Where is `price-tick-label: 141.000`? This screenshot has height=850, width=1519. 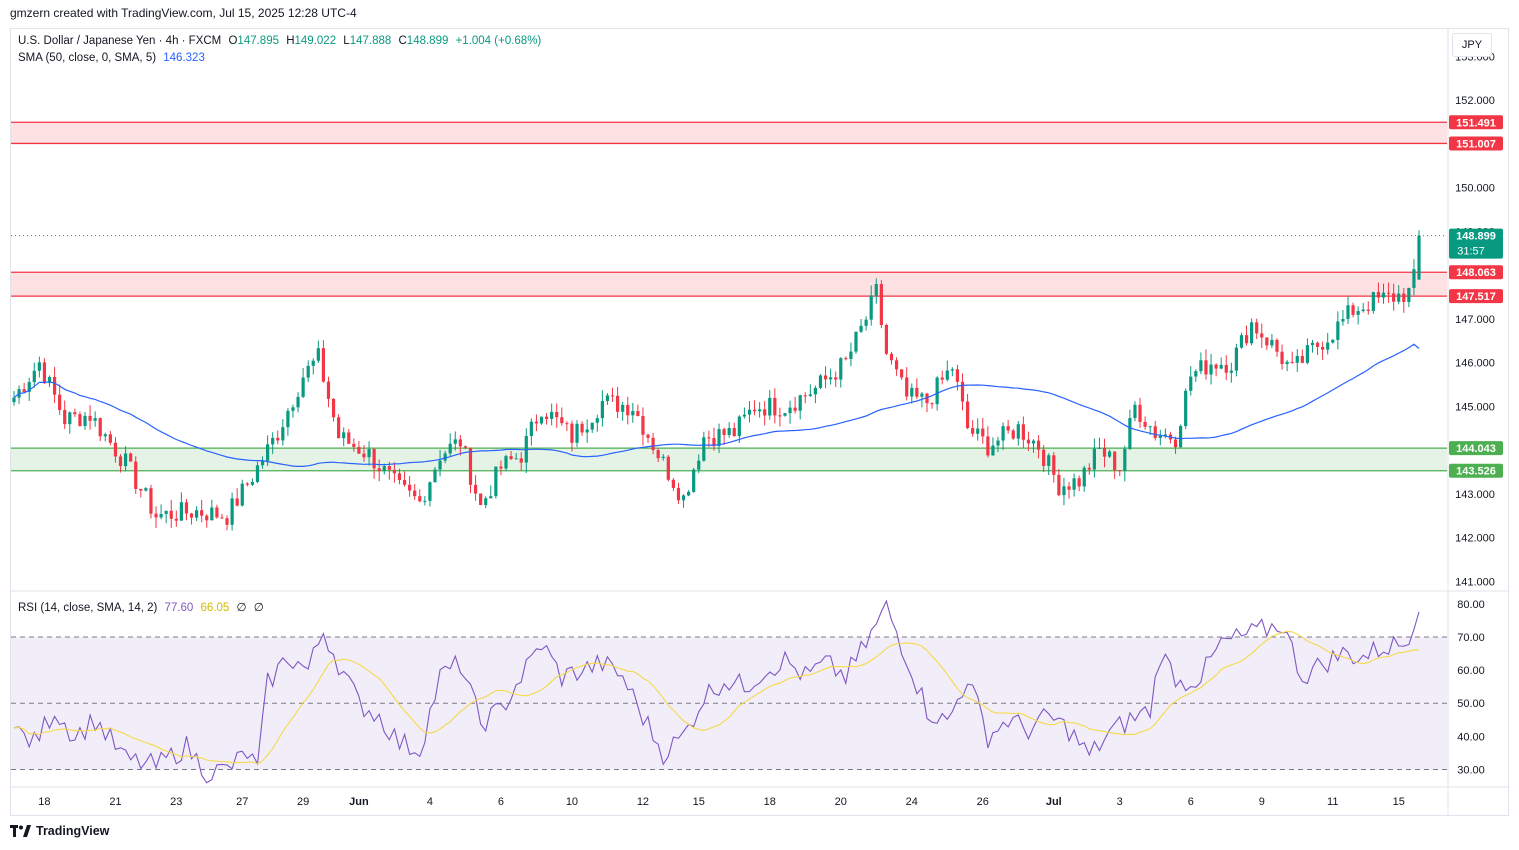
price-tick-label: 141.000 is located at coordinates (1475, 582).